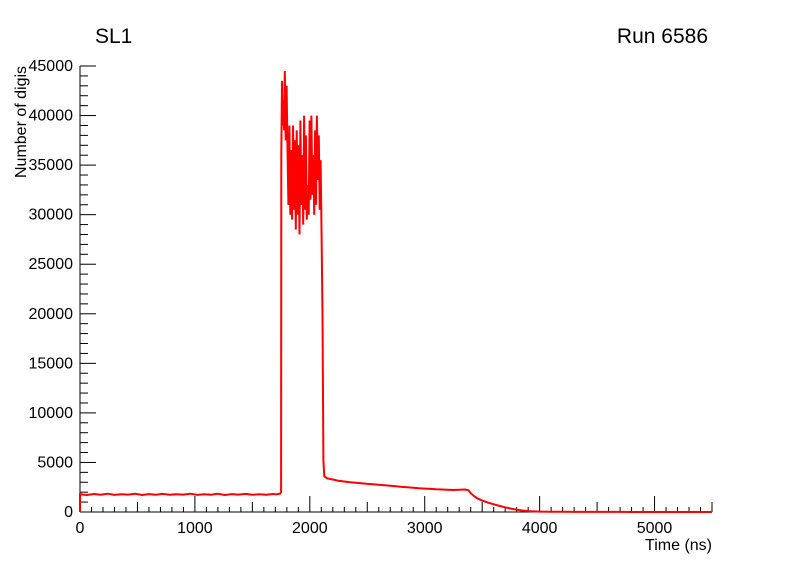 This screenshot has height=572, width=796. What do you see at coordinates (51, 116) in the screenshot?
I see `y-tick-label: 40000` at bounding box center [51, 116].